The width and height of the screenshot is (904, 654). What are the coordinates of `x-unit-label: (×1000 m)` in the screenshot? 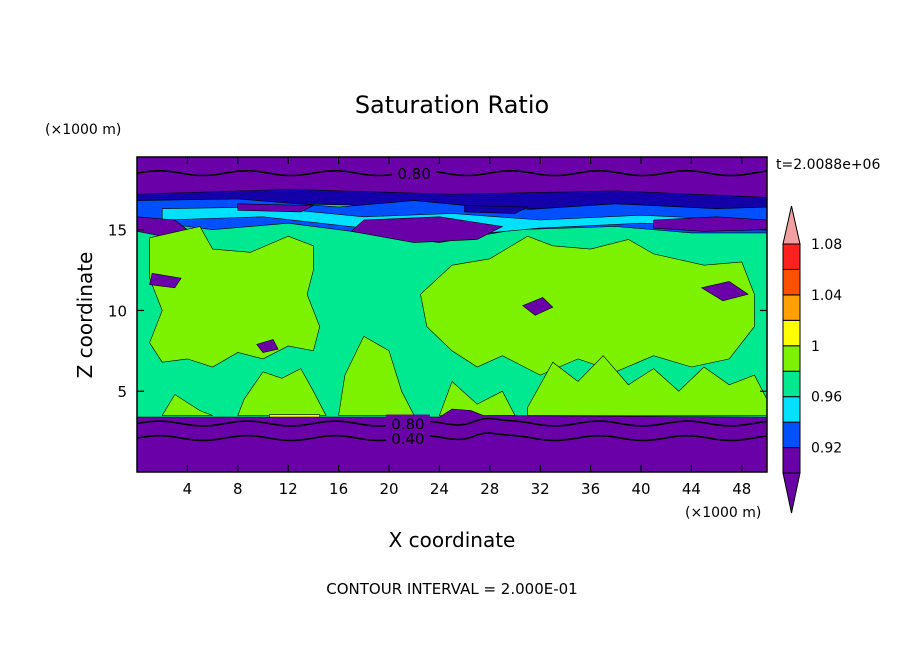 It's located at (723, 513).